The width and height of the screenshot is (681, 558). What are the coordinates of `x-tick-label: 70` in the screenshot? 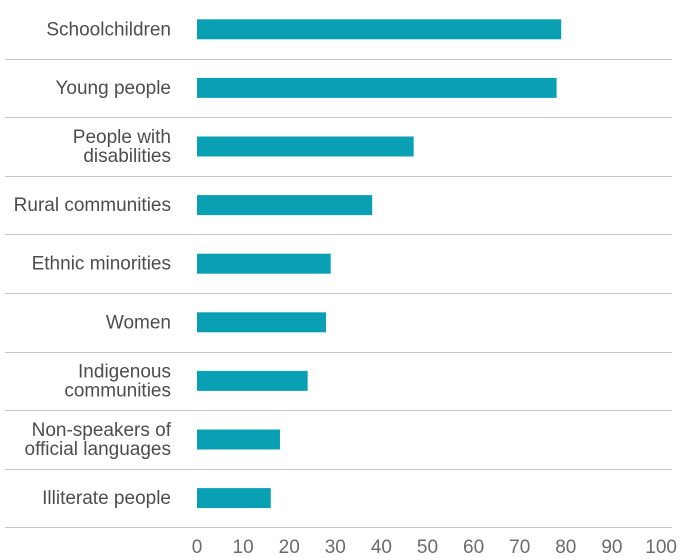 It's located at (519, 547).